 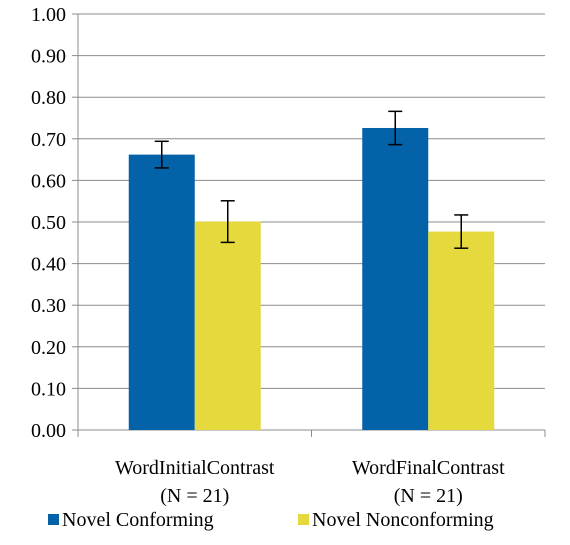 I want to click on y-tick-label: 0.50, so click(x=48, y=223).